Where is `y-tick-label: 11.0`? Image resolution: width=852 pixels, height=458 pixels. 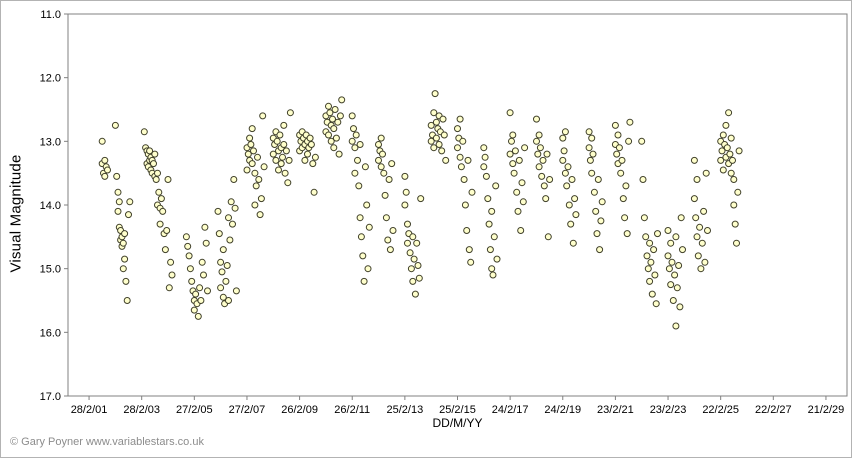 y-tick-label: 11.0 is located at coordinates (50, 15).